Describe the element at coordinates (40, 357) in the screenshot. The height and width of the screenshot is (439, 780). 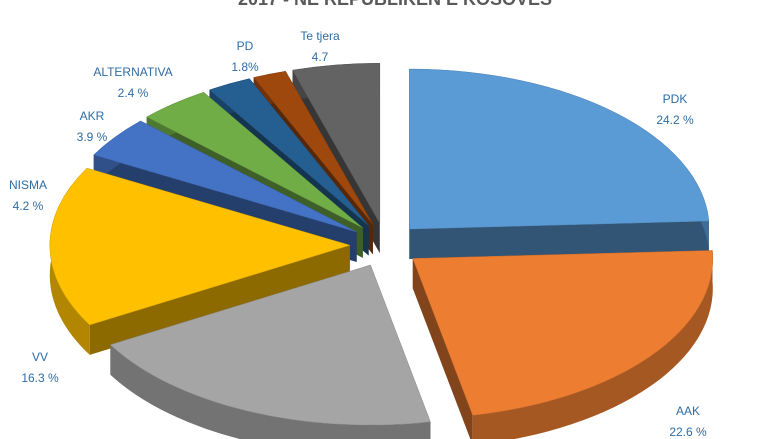
I see `category-label: VV` at that location.